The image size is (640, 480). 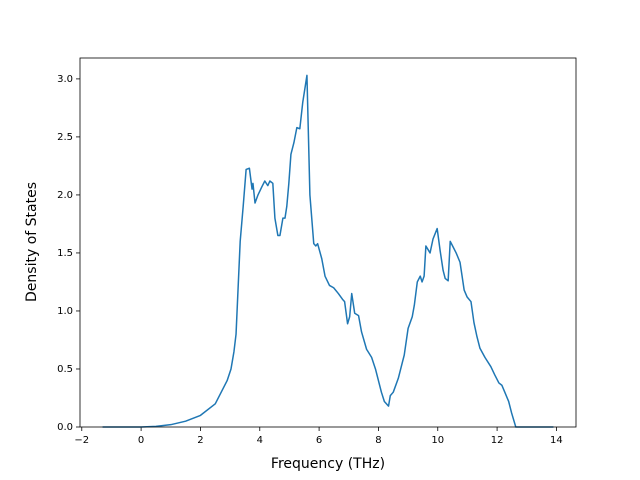 What do you see at coordinates (378, 440) in the screenshot?
I see `x-tick-label: 8` at bounding box center [378, 440].